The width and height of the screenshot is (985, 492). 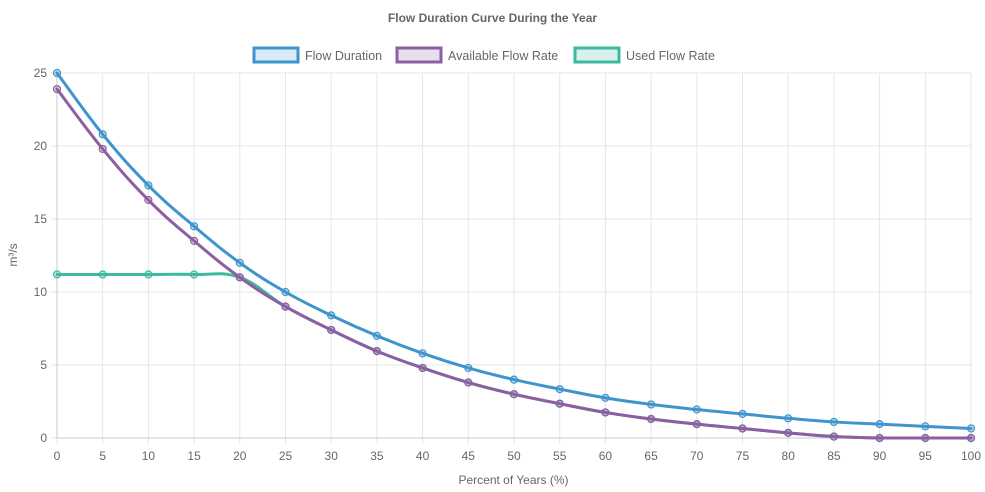 What do you see at coordinates (926, 456) in the screenshot?
I see `x-tick-label: 95` at bounding box center [926, 456].